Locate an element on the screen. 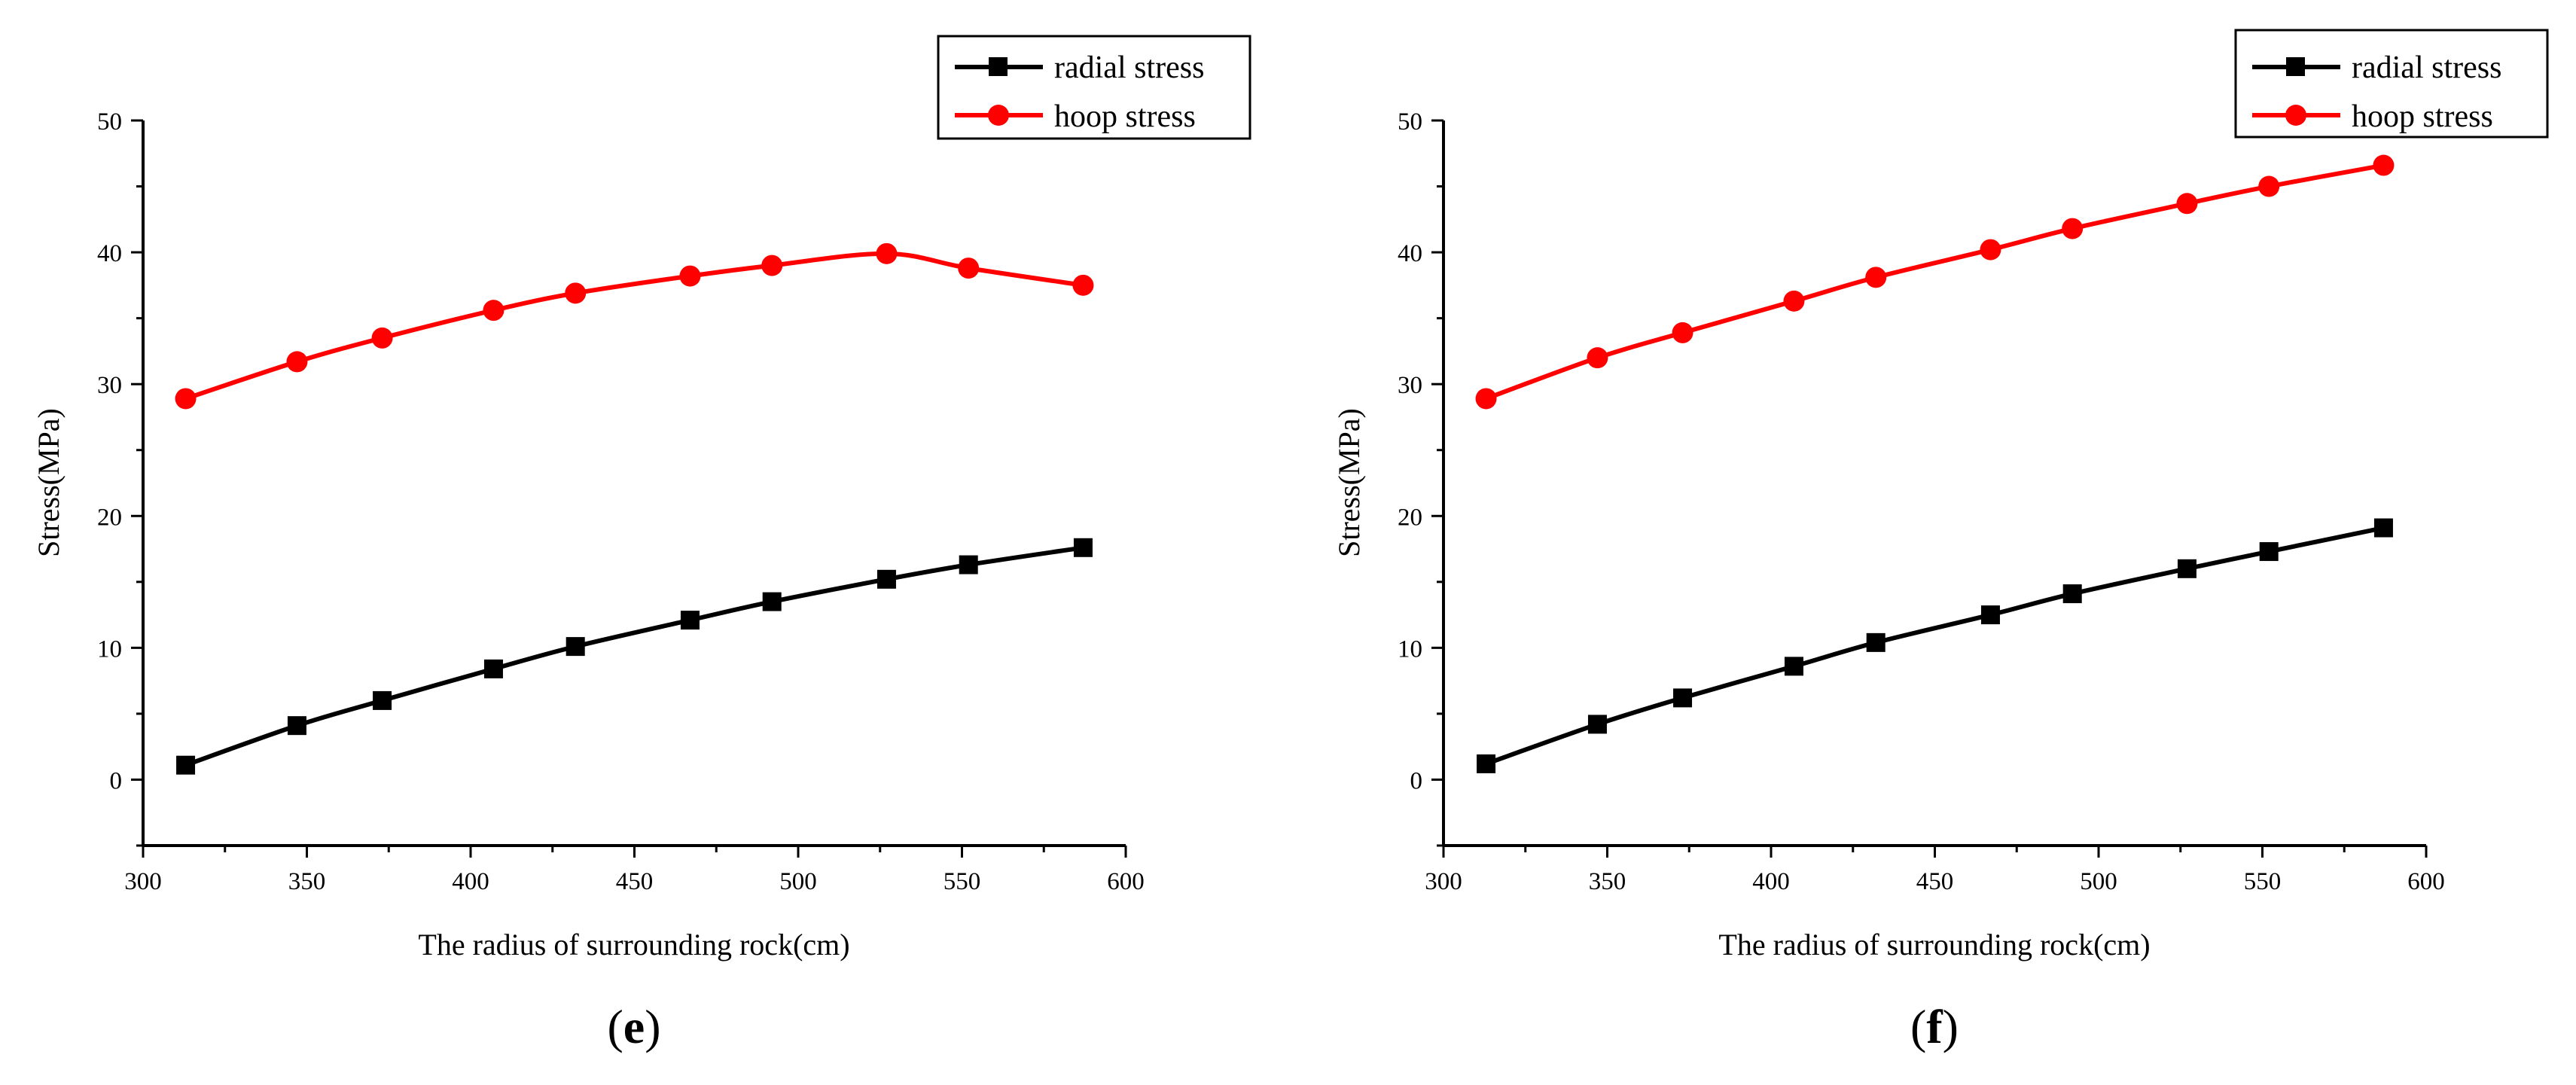  legend-box is located at coordinates (1094, 87).